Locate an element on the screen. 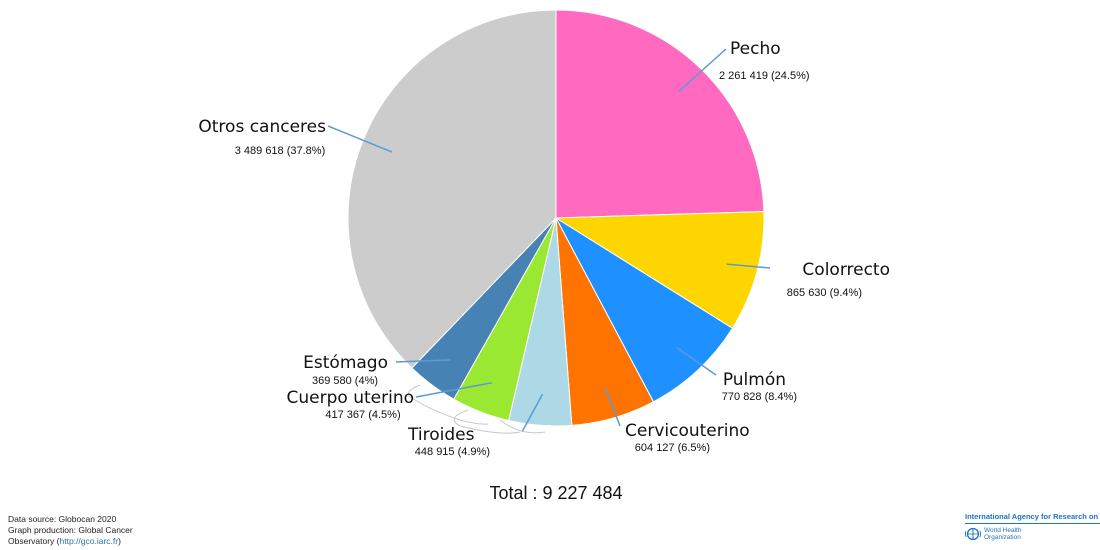 The image size is (1100, 550). slice-name-label: Cervicouterino is located at coordinates (687, 431).